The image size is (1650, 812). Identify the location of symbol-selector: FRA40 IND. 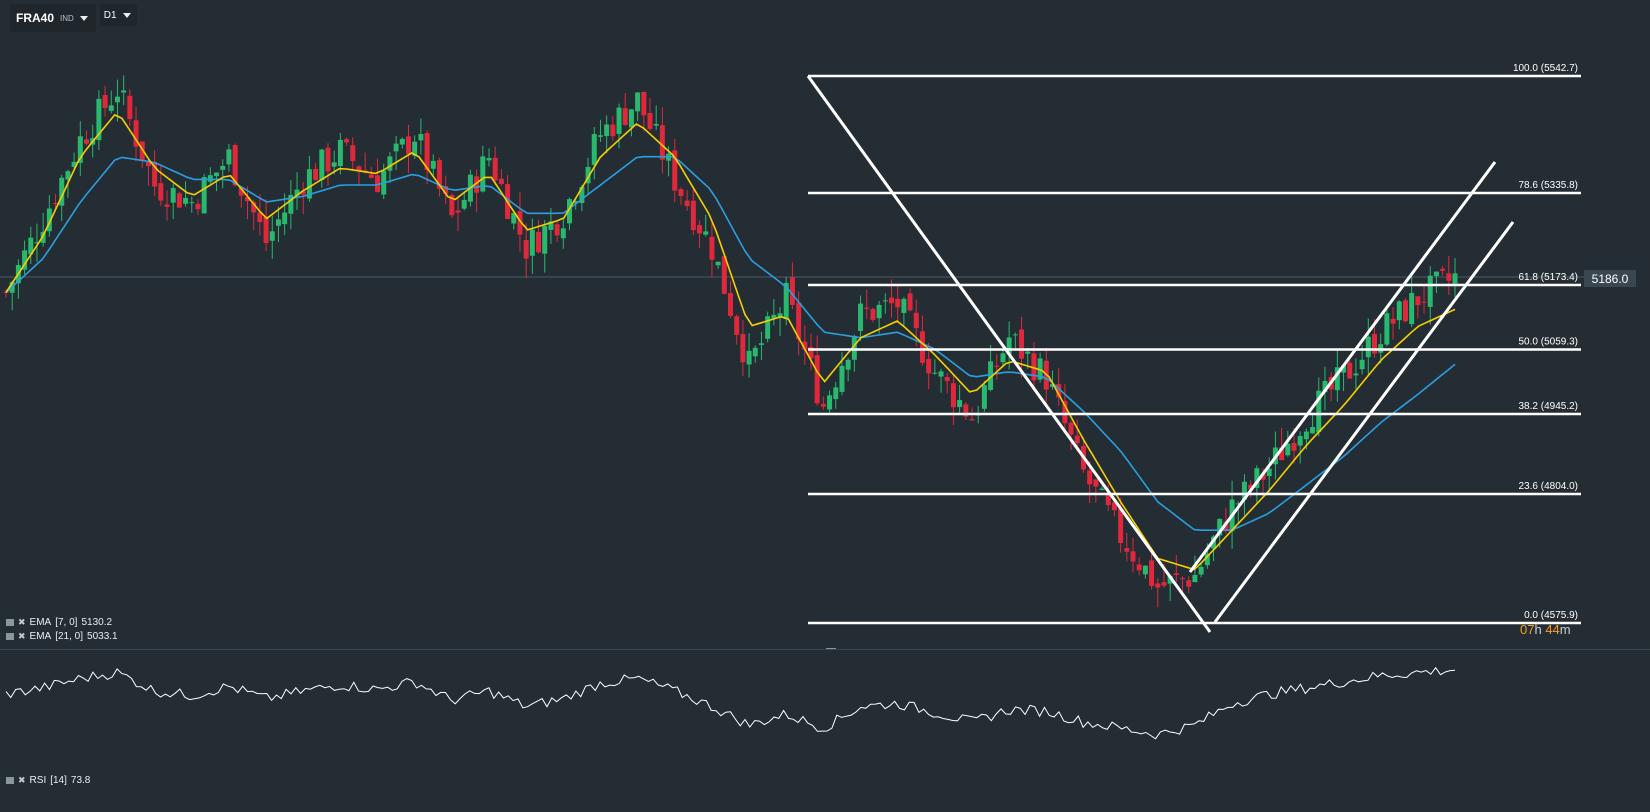
(53, 18).